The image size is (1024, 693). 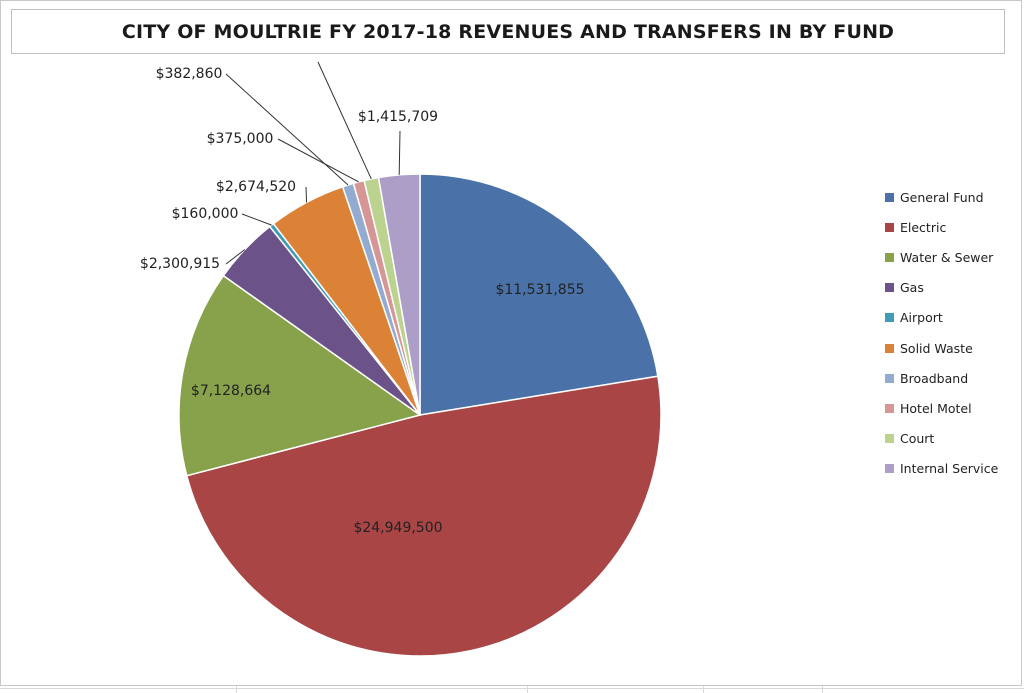 I want to click on legend-item: Water & Sewer, so click(x=952, y=257).